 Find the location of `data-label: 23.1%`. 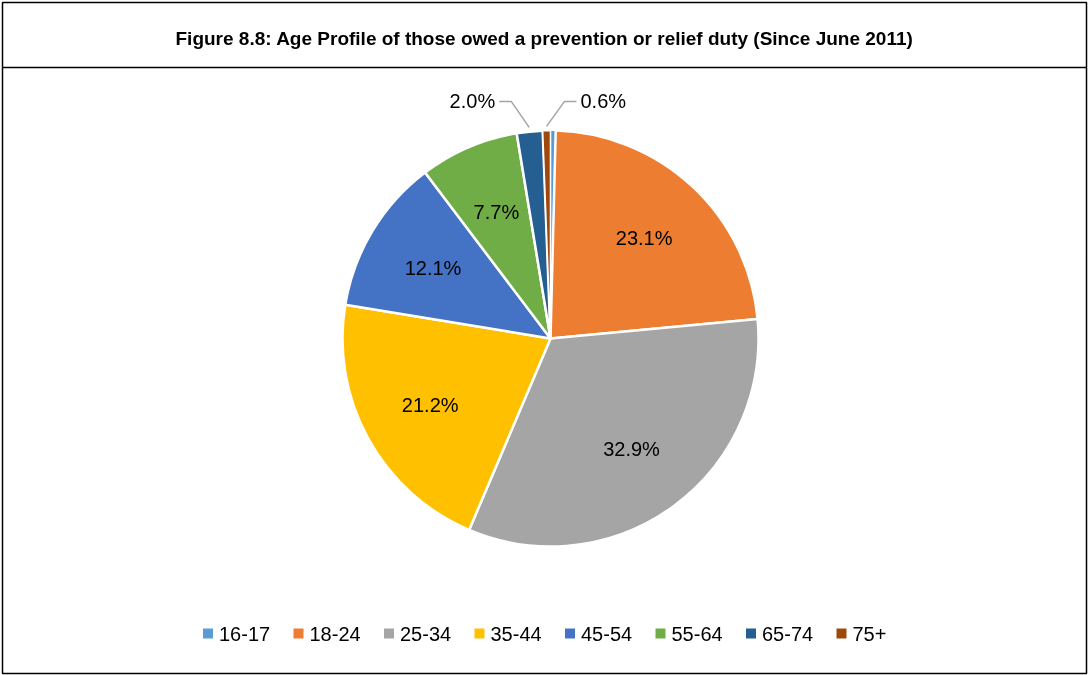

data-label: 23.1% is located at coordinates (644, 238).